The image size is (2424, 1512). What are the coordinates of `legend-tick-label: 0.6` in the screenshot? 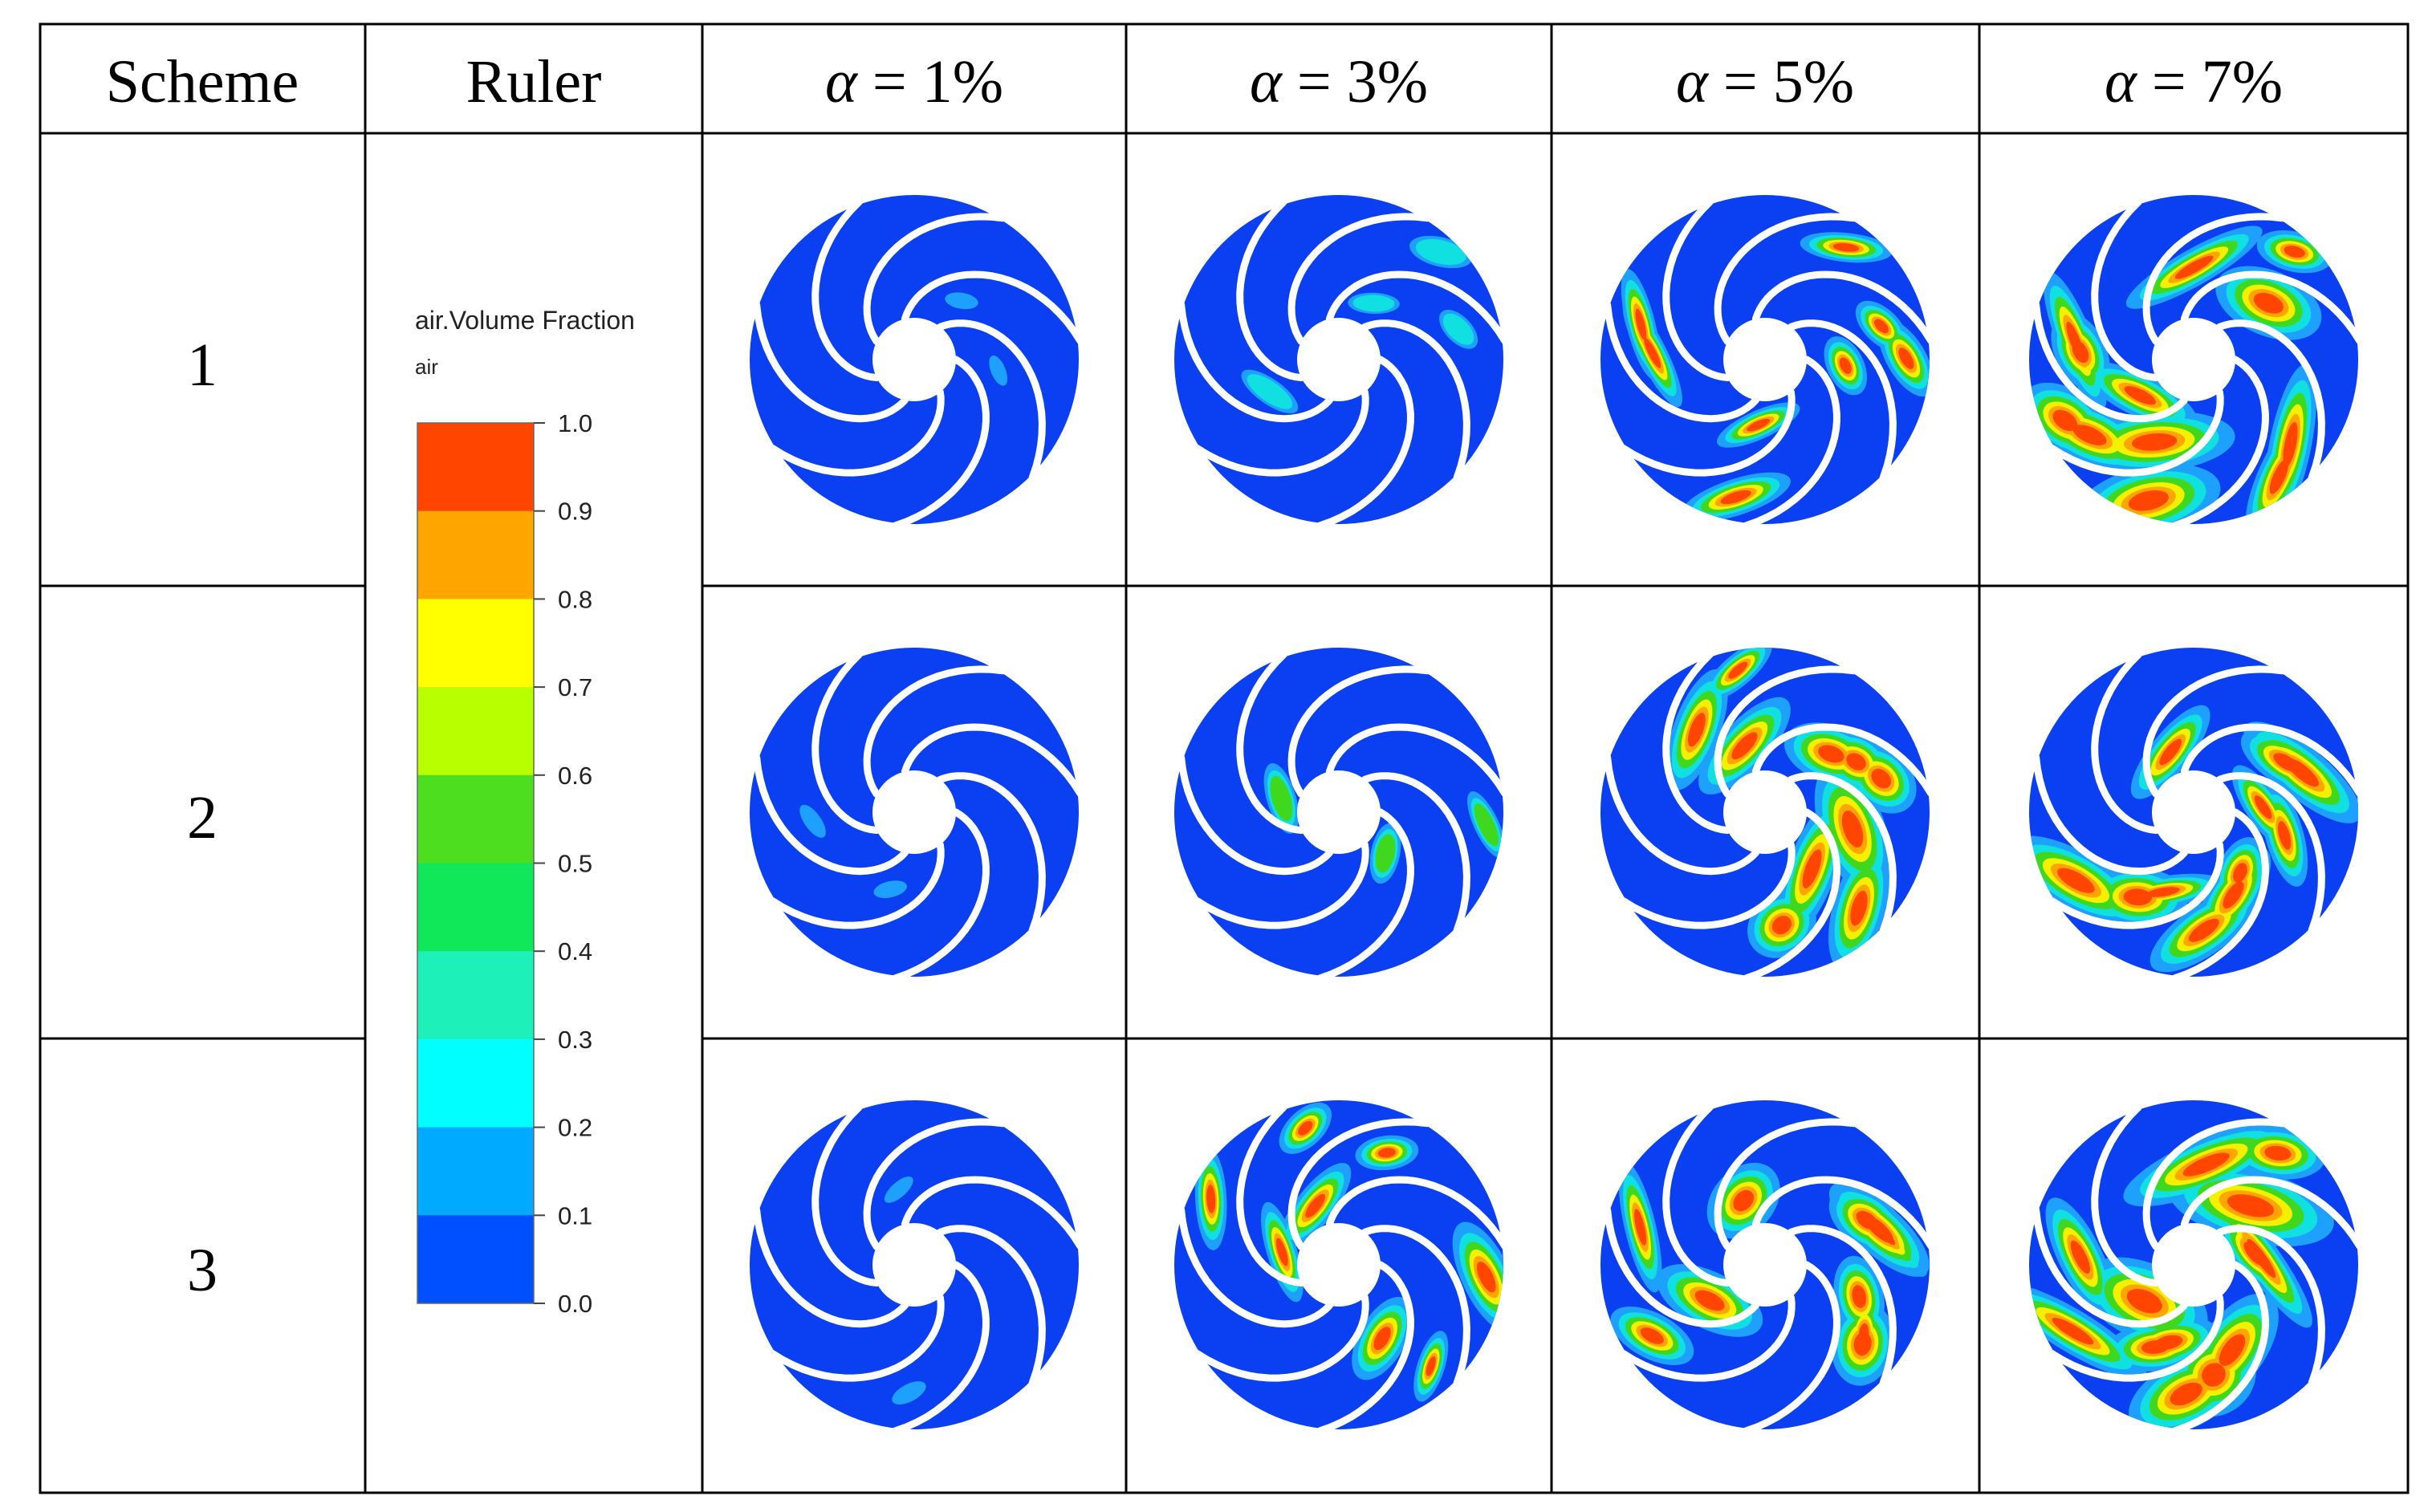 It's located at (575, 776).